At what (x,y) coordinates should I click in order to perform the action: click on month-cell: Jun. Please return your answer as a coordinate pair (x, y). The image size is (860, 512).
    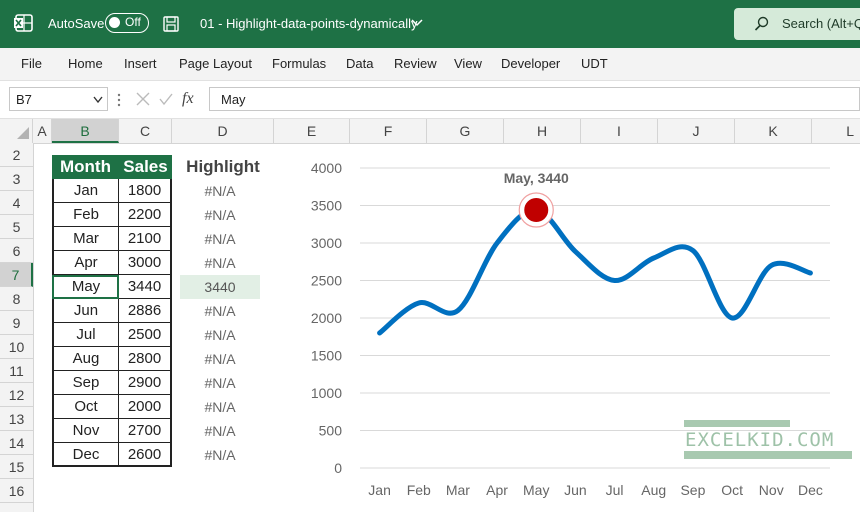
    Looking at the image, I should click on (85, 311).